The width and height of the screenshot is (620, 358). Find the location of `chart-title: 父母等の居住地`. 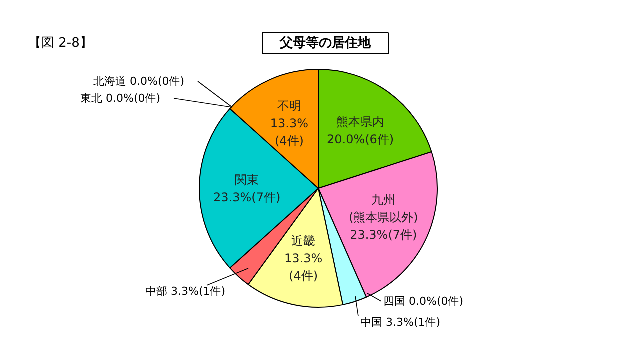

chart-title: 父母等の居住地 is located at coordinates (325, 43).